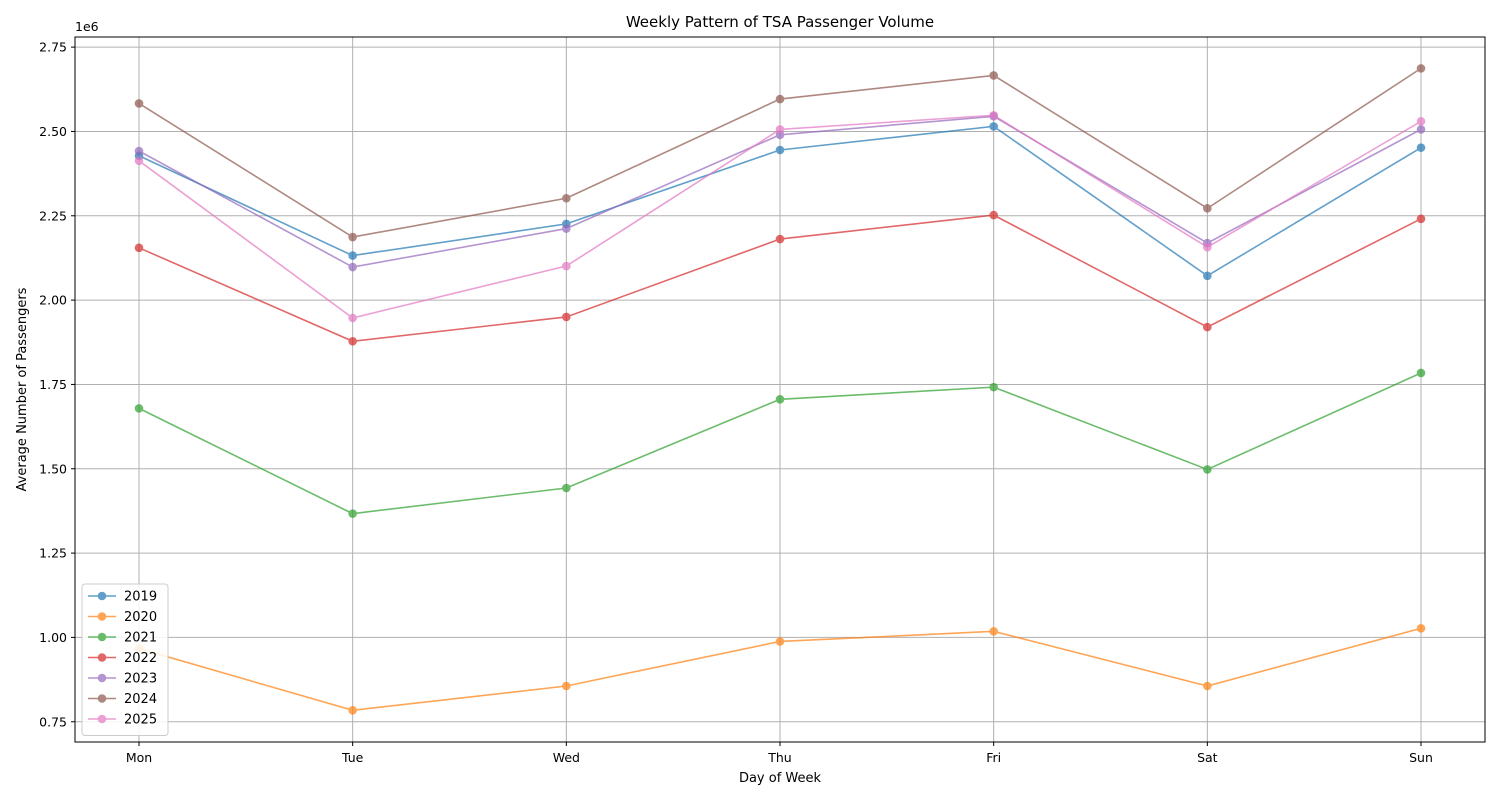 This screenshot has width=1500, height=800. What do you see at coordinates (122, 679) in the screenshot?
I see `legend-item-2023: 2023` at bounding box center [122, 679].